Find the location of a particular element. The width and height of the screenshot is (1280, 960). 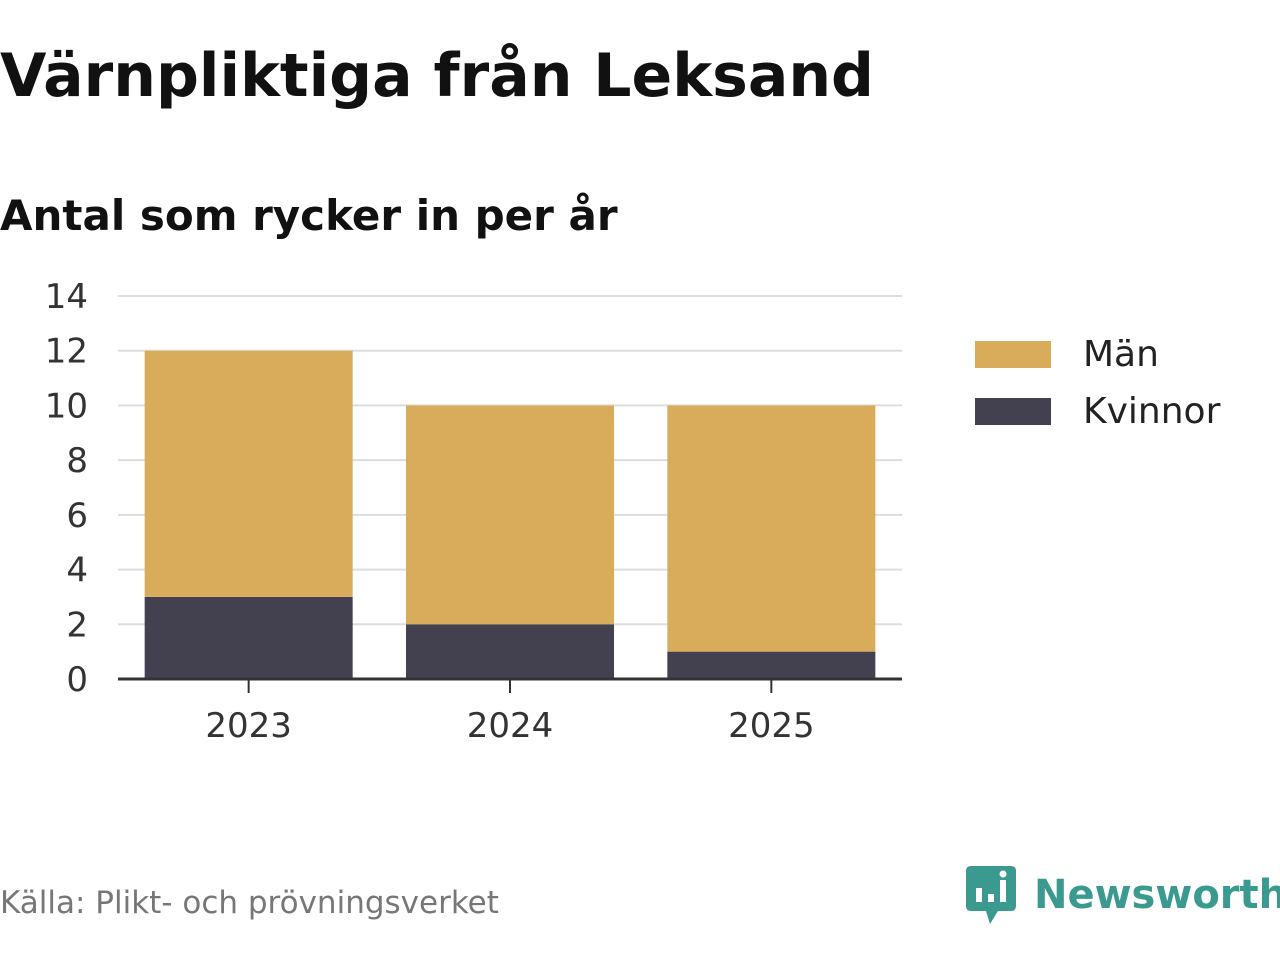

y-tick-label: 12 is located at coordinates (66, 352).